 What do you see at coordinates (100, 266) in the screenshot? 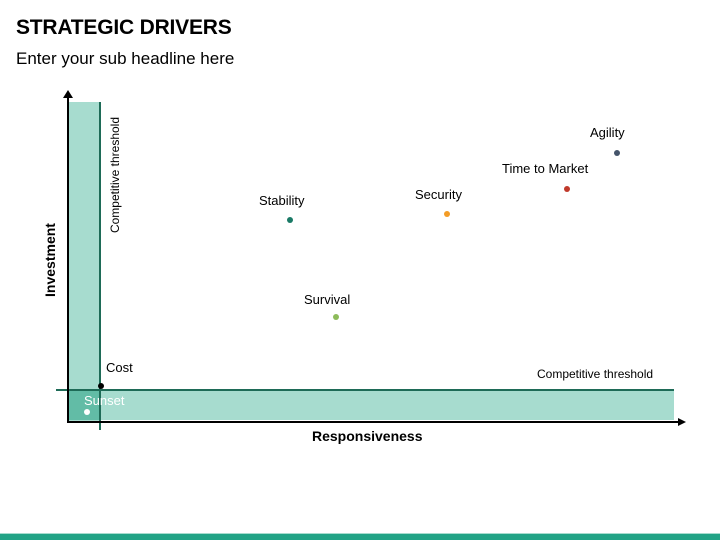
I see `vertical-threshold-line` at bounding box center [100, 266].